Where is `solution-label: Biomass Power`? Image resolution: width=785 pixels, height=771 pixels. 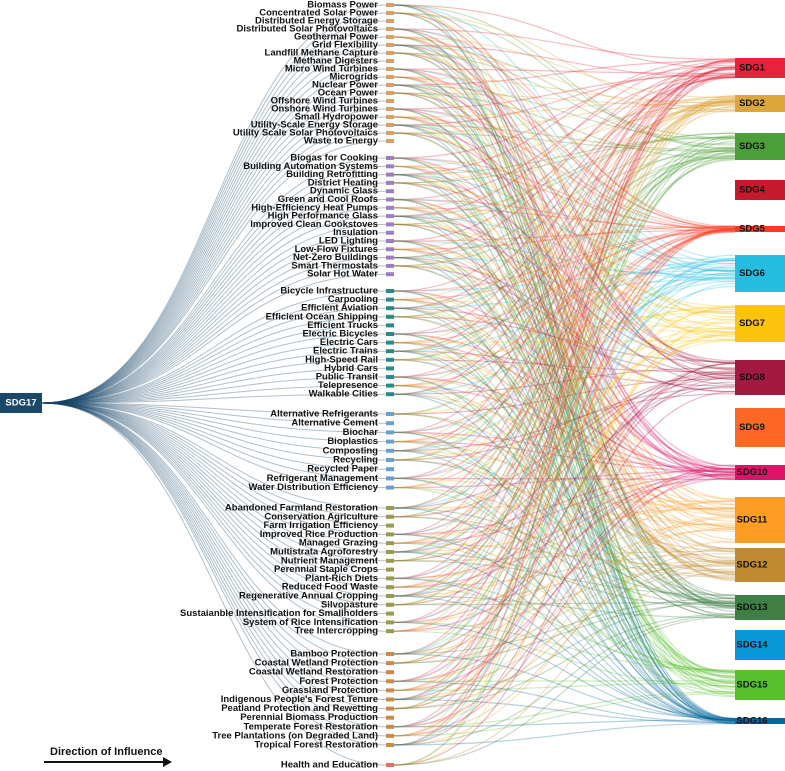
solution-label: Biomass Power is located at coordinates (342, 5).